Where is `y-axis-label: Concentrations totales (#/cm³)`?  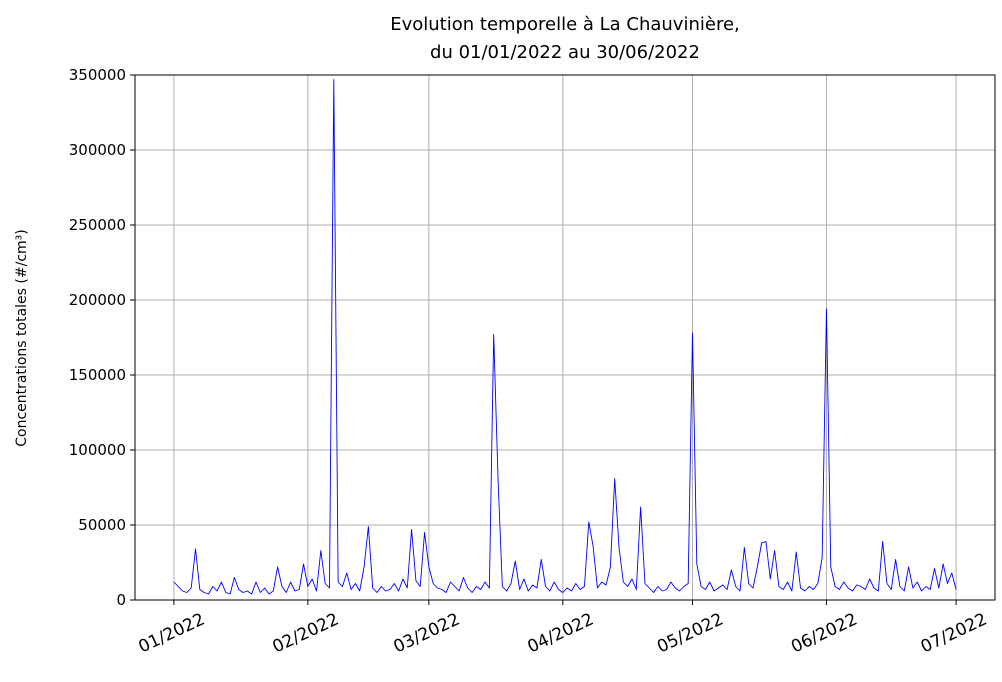
y-axis-label: Concentrations totales (#/cm³) is located at coordinates (22, 337).